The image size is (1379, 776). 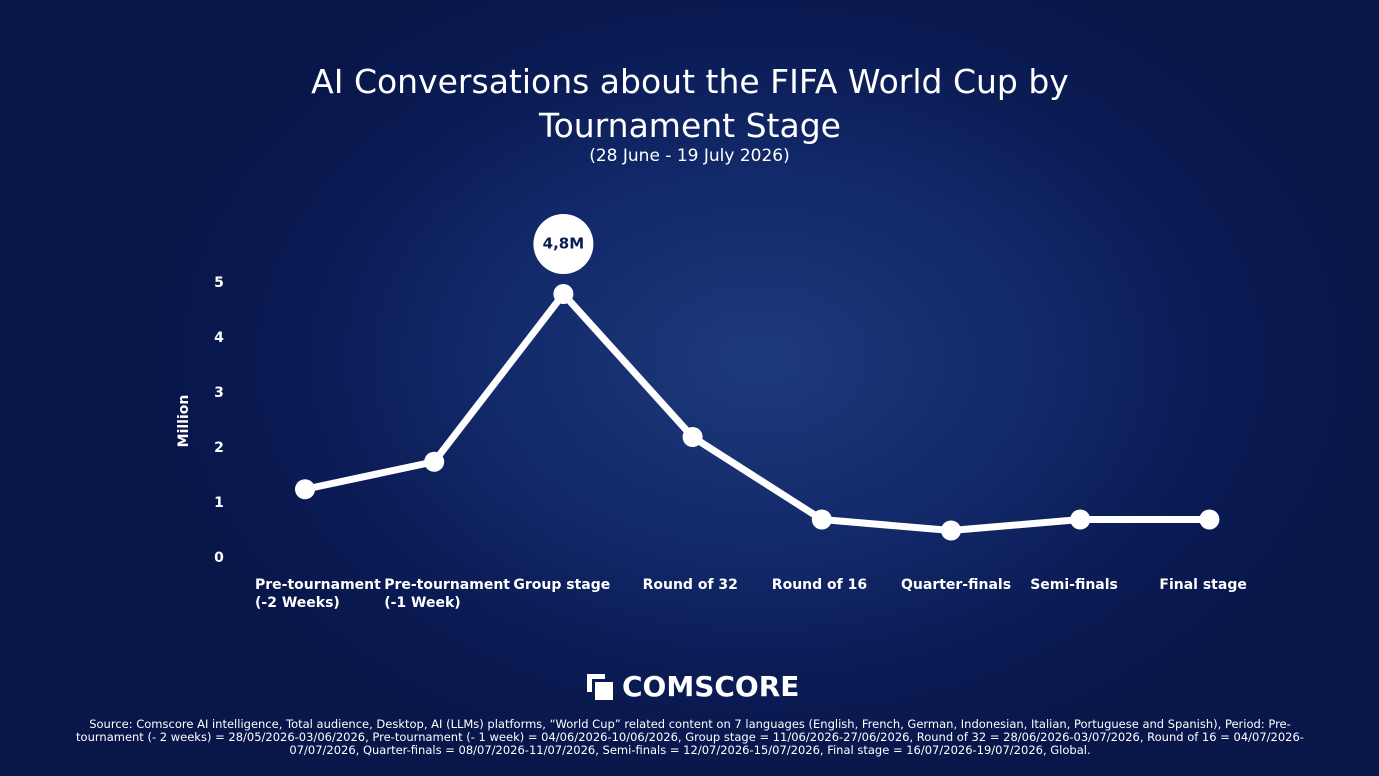 I want to click on chart-subtitle: (28 June - 19 July 2026), so click(x=689, y=156).